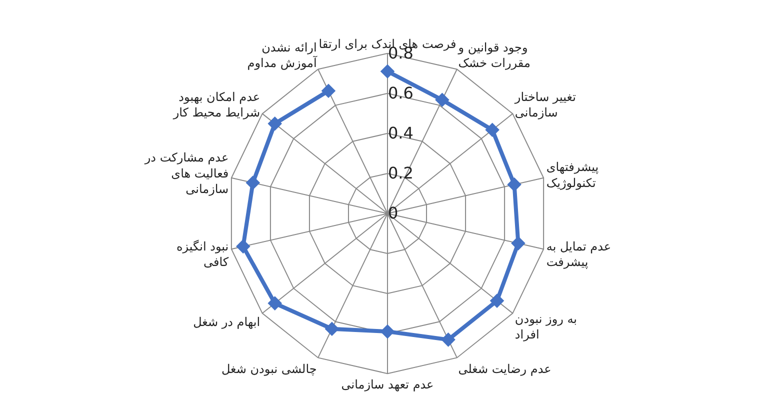 Image resolution: width=775 pixels, height=412 pixels. What do you see at coordinates (545, 105) in the screenshot?
I see `spoke-label: تغییر ساختار سازمانی` at bounding box center [545, 105].